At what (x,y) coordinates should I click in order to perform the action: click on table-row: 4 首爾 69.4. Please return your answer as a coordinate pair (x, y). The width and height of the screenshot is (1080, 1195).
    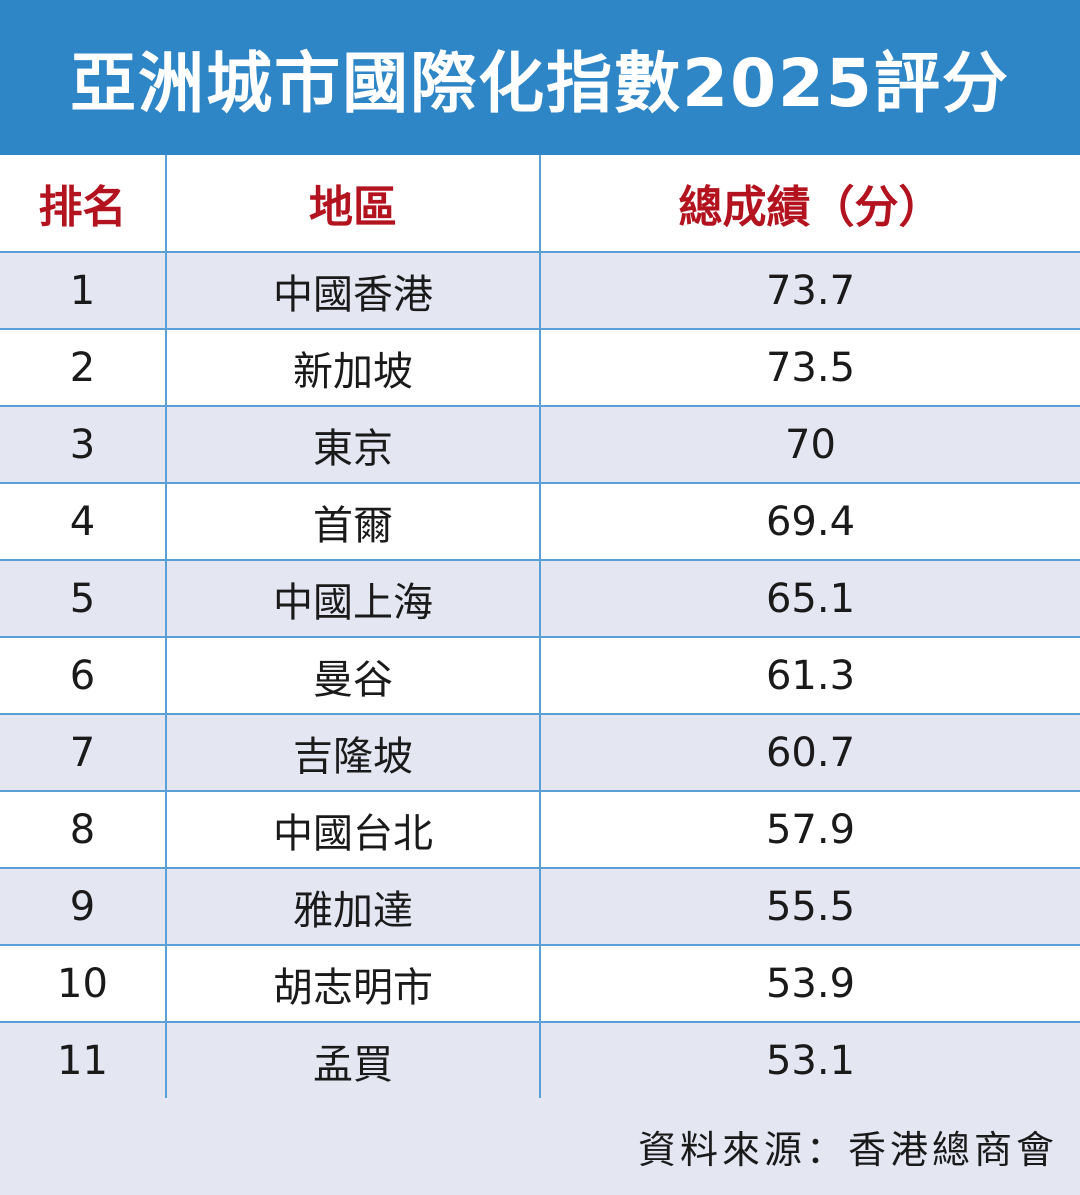
    Looking at the image, I should click on (540, 522).